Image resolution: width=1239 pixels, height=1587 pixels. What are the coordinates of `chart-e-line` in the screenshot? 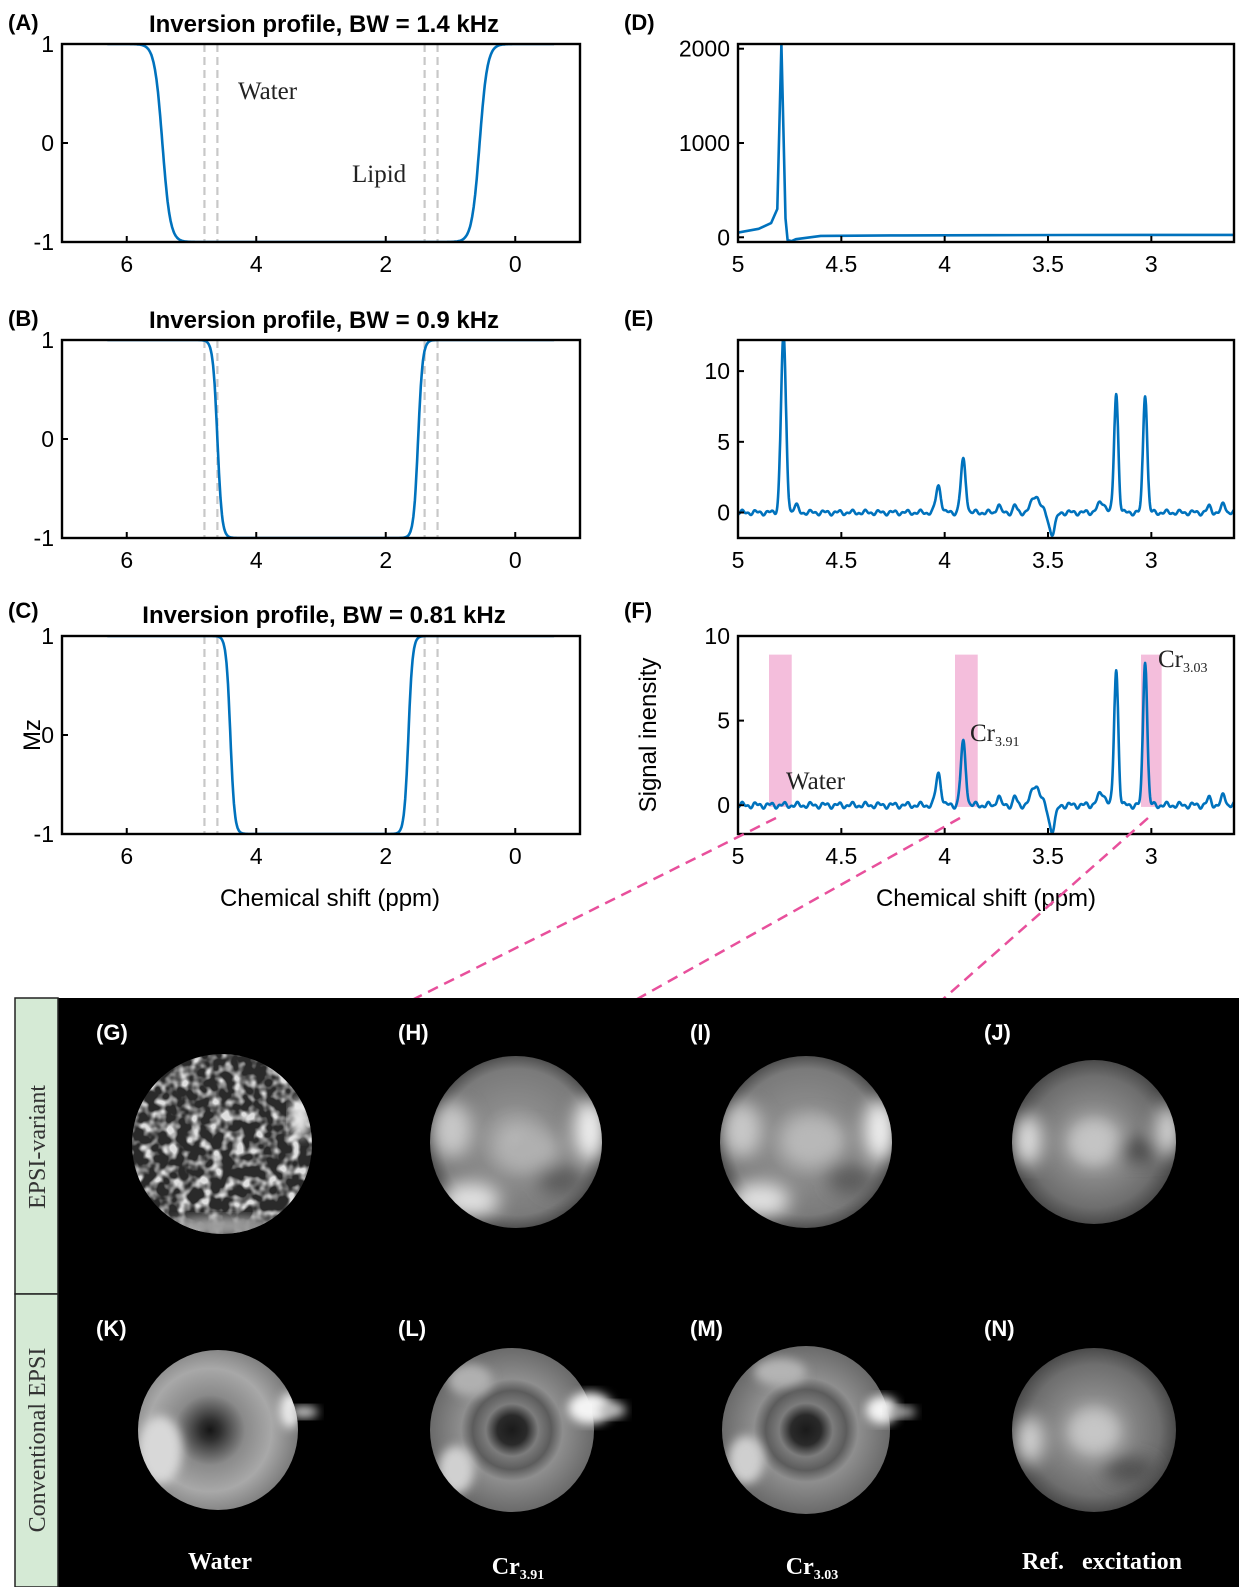 It's located at (986, 438).